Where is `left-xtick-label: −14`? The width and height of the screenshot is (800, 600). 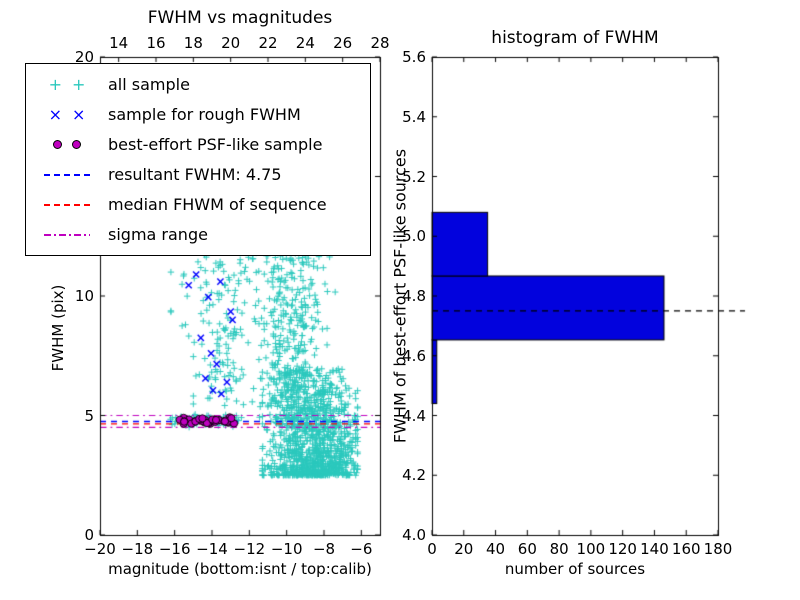
left-xtick-label: −14 is located at coordinates (212, 549).